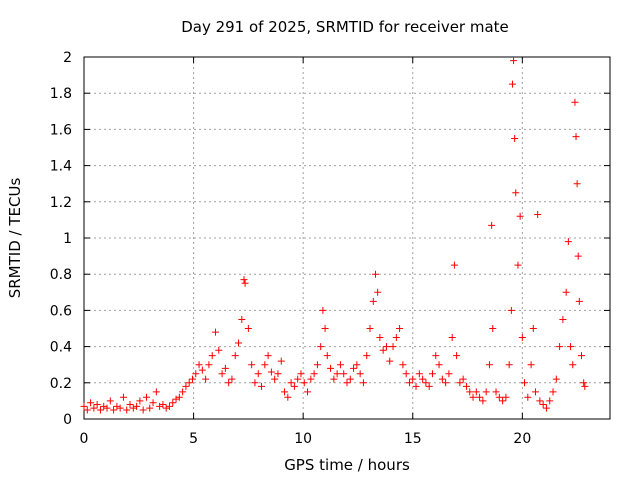 This screenshot has width=640, height=480. I want to click on y-tick-label: 1.6, so click(61, 130).